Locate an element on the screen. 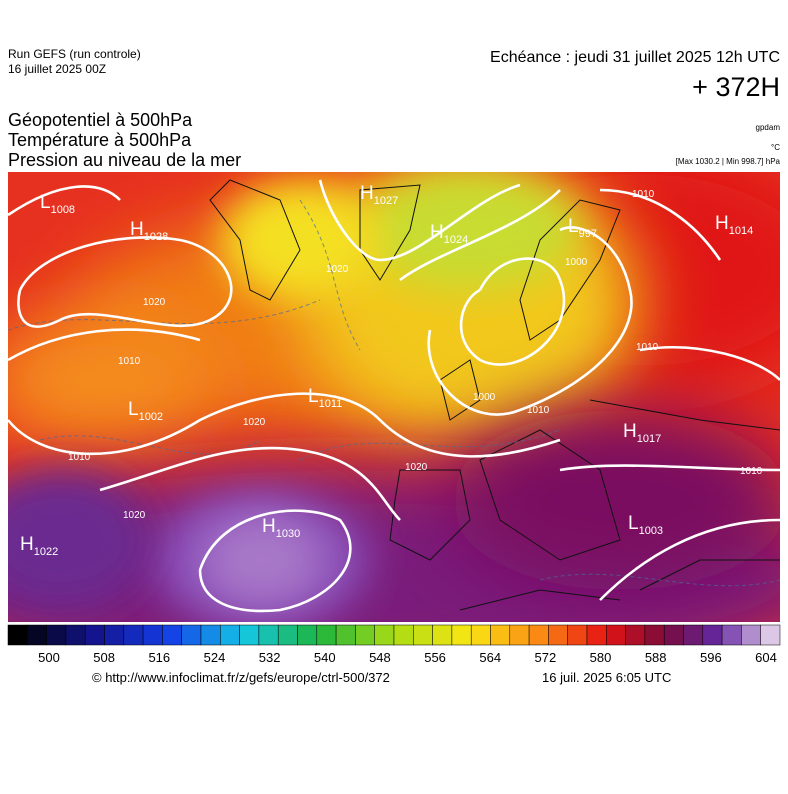 The height and width of the screenshot is (794, 788). center-value: 1030 is located at coordinates (288, 534).